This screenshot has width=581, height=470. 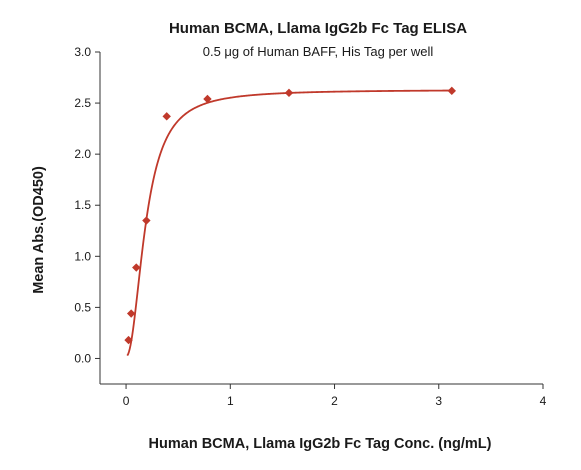 What do you see at coordinates (82, 52) in the screenshot?
I see `y-tick-label: 3.0` at bounding box center [82, 52].